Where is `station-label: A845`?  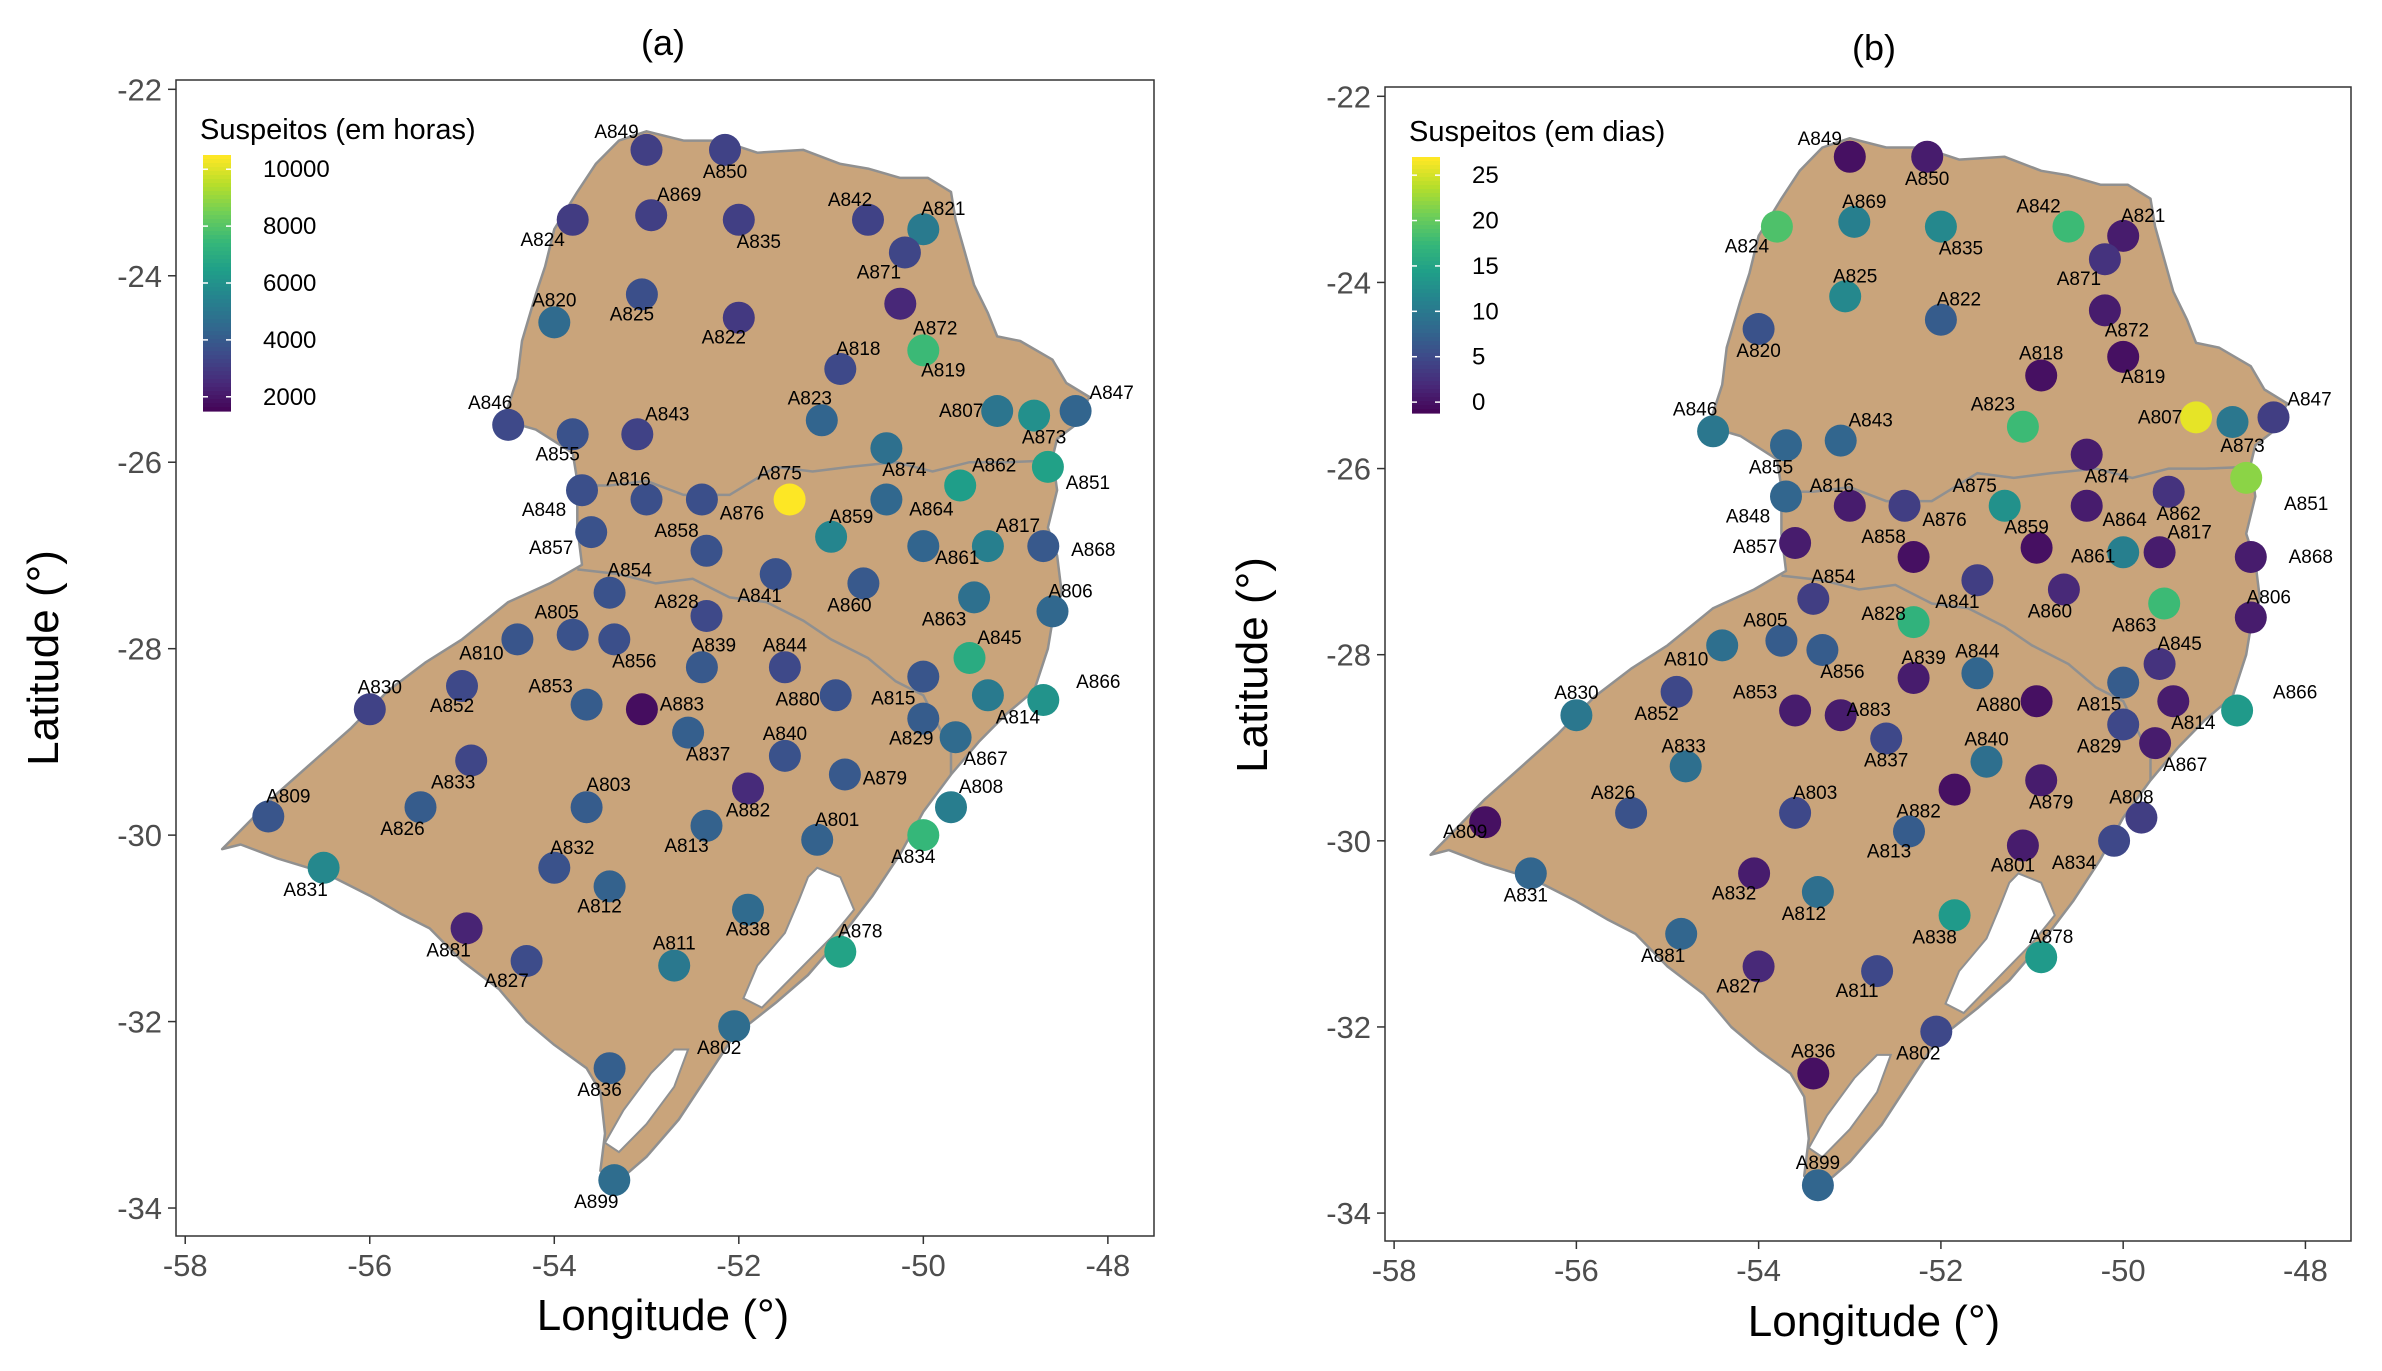 station-label: A845 is located at coordinates (2179, 644).